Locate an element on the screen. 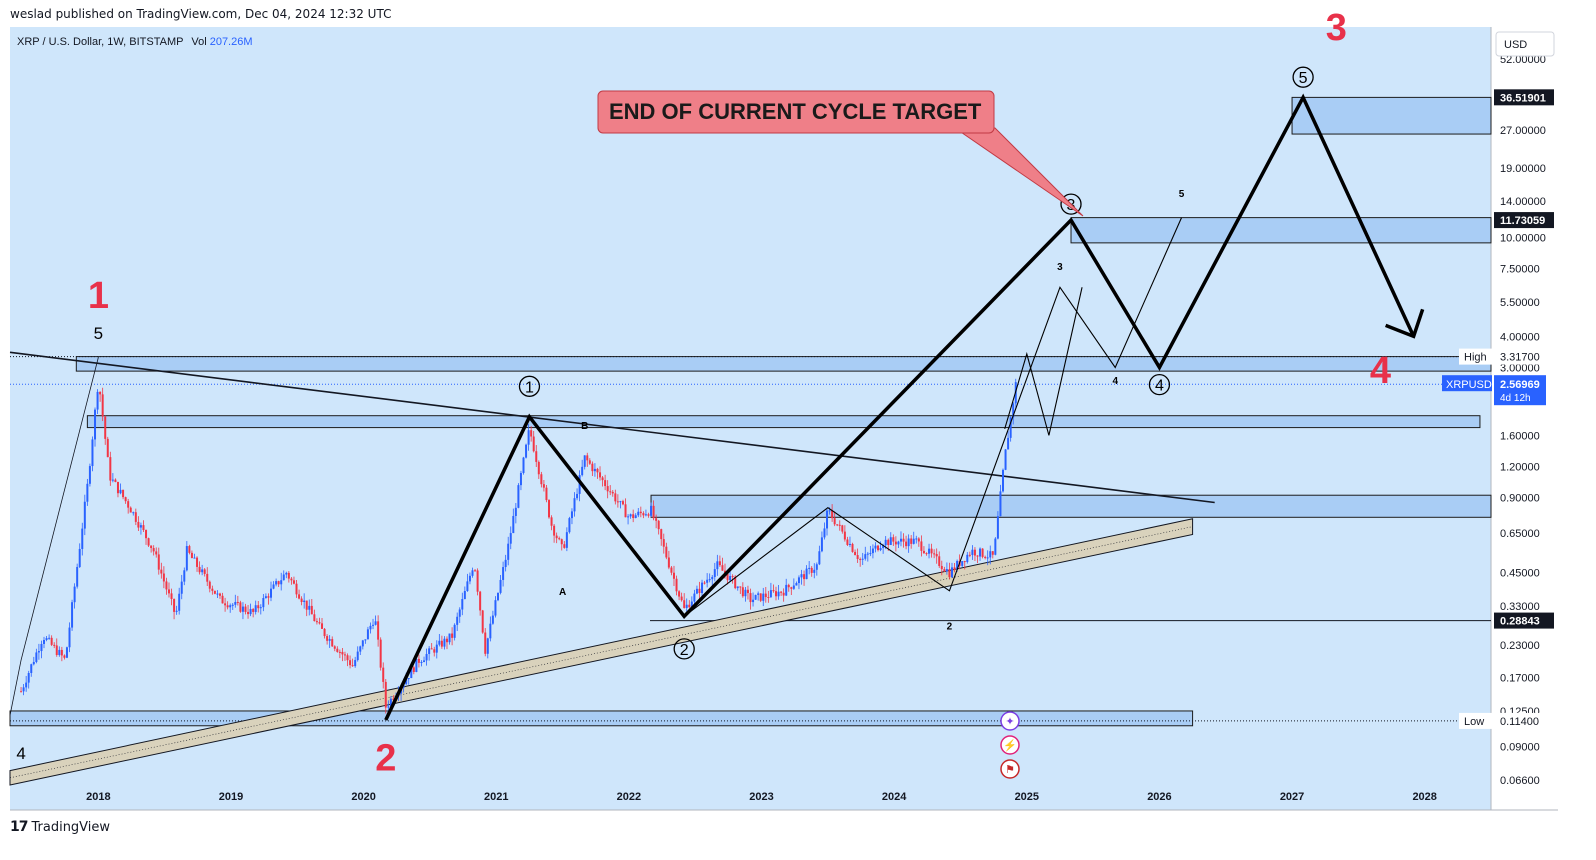 Image resolution: width=1596 pixels, height=860 pixels. sparkle-icon is located at coordinates (1010, 721).